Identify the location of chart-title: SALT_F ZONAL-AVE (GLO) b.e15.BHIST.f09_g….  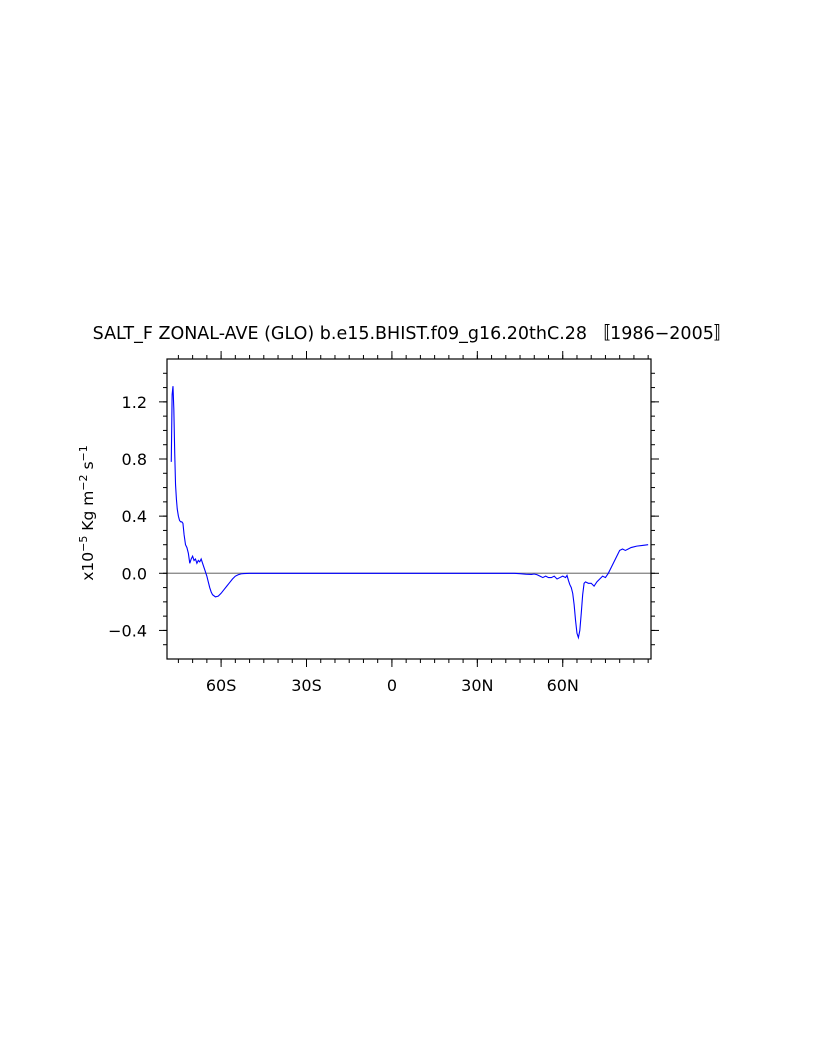
(412, 334).